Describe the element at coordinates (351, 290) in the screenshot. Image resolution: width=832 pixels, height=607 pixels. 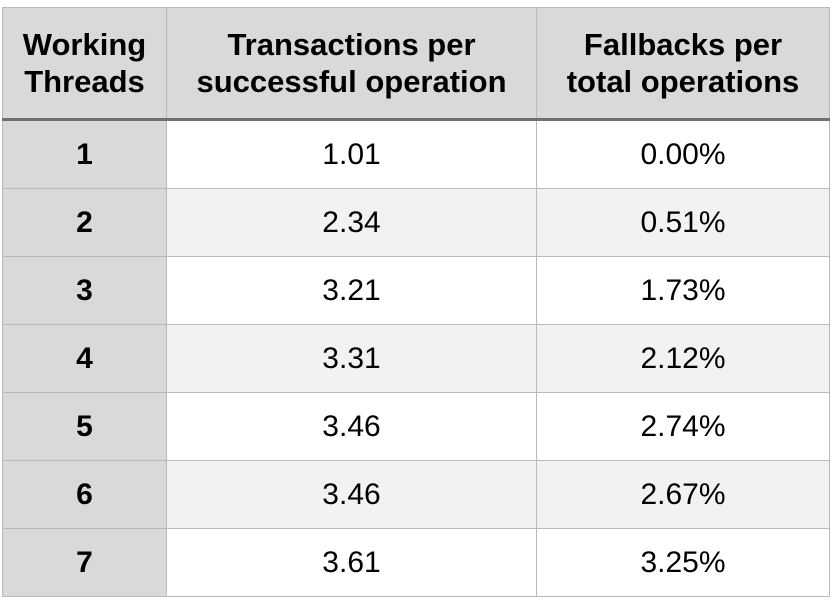
I see `transactions-cell: 3.21` at that location.